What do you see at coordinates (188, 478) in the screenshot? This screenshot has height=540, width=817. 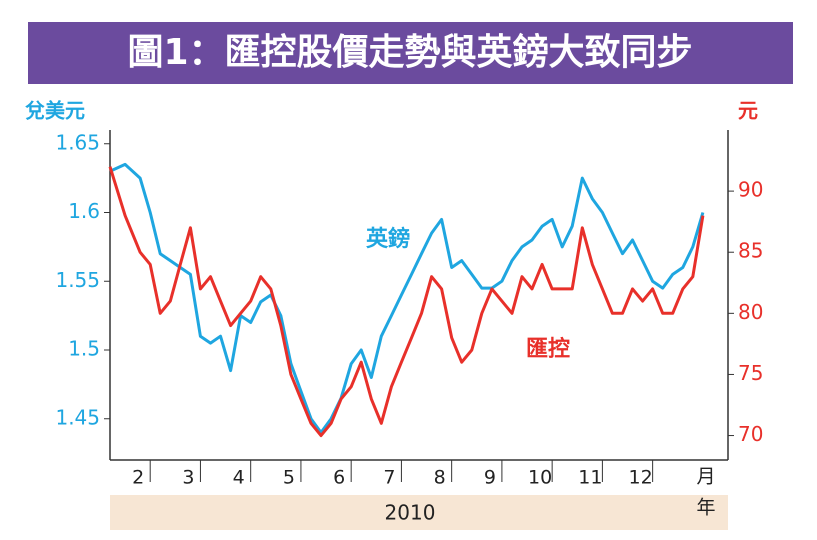 I see `x-tick-label: 3` at bounding box center [188, 478].